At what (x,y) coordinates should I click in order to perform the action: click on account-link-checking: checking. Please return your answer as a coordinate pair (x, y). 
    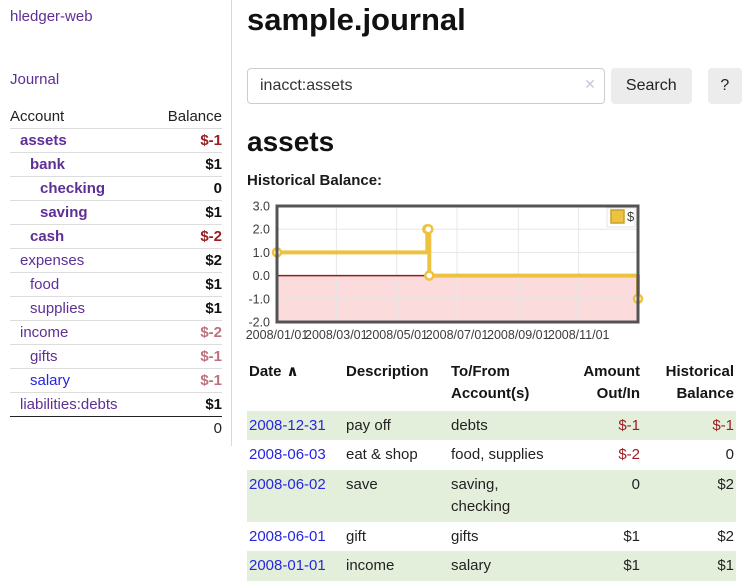
    Looking at the image, I should click on (73, 188).